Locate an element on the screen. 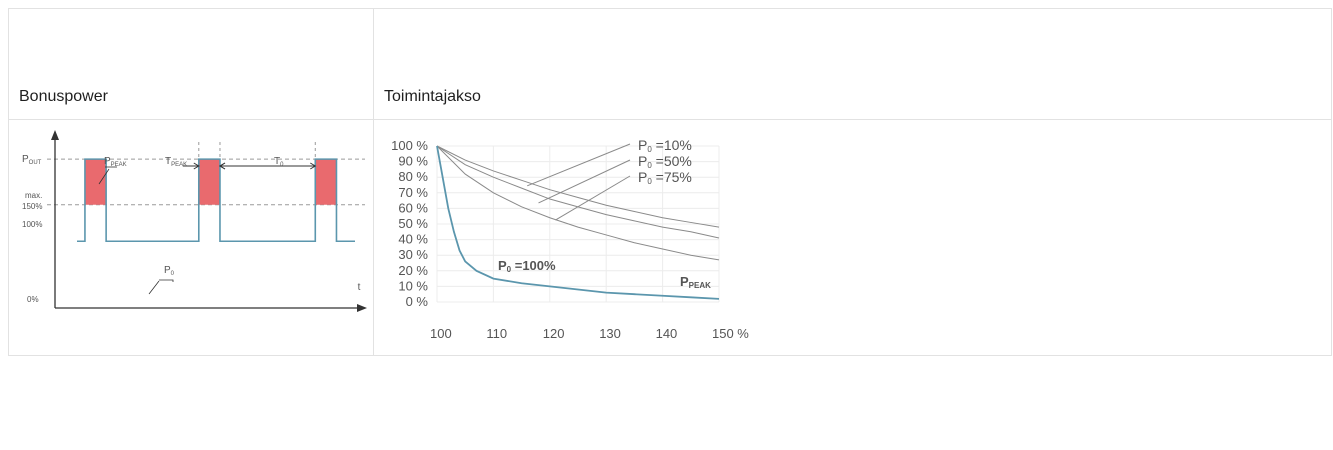  y-tick-label: 70 % is located at coordinates (413, 192).